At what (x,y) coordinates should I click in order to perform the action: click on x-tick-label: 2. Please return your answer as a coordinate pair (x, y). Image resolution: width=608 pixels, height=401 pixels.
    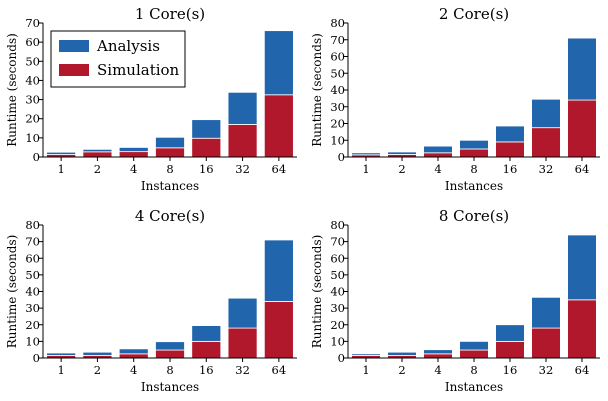
    Looking at the image, I should click on (97, 169).